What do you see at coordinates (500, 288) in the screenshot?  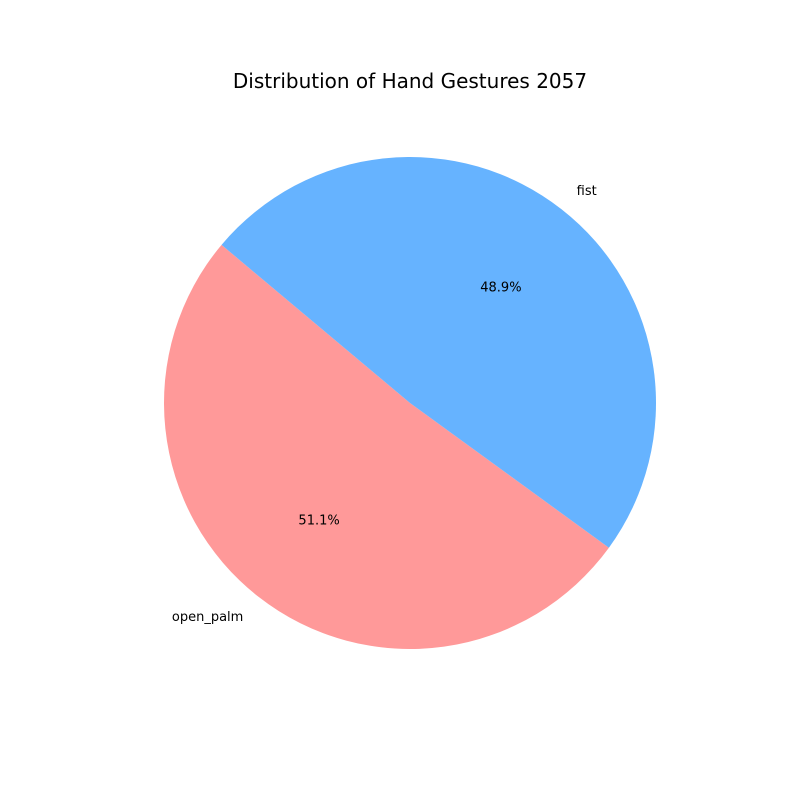 I see `slice-percent-fist: 48.9%` at bounding box center [500, 288].